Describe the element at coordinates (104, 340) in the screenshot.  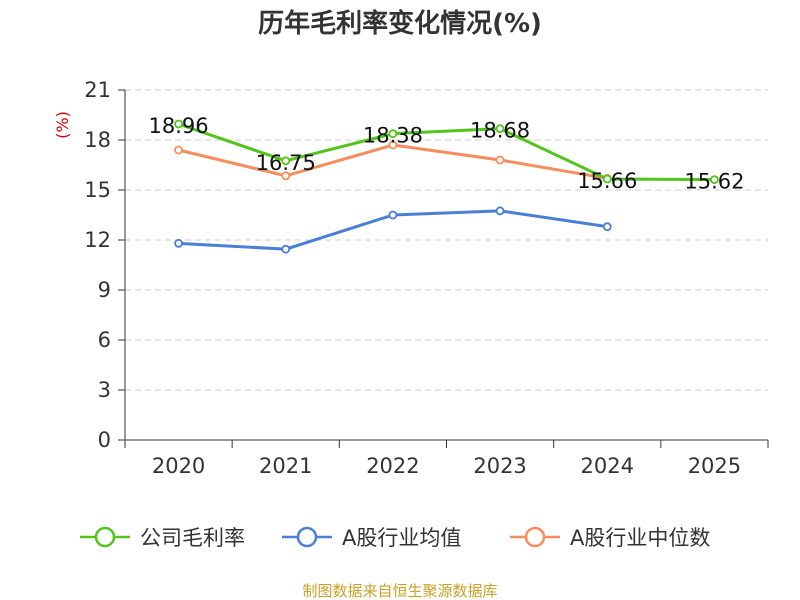
I see `y-tick-label: 6` at that location.